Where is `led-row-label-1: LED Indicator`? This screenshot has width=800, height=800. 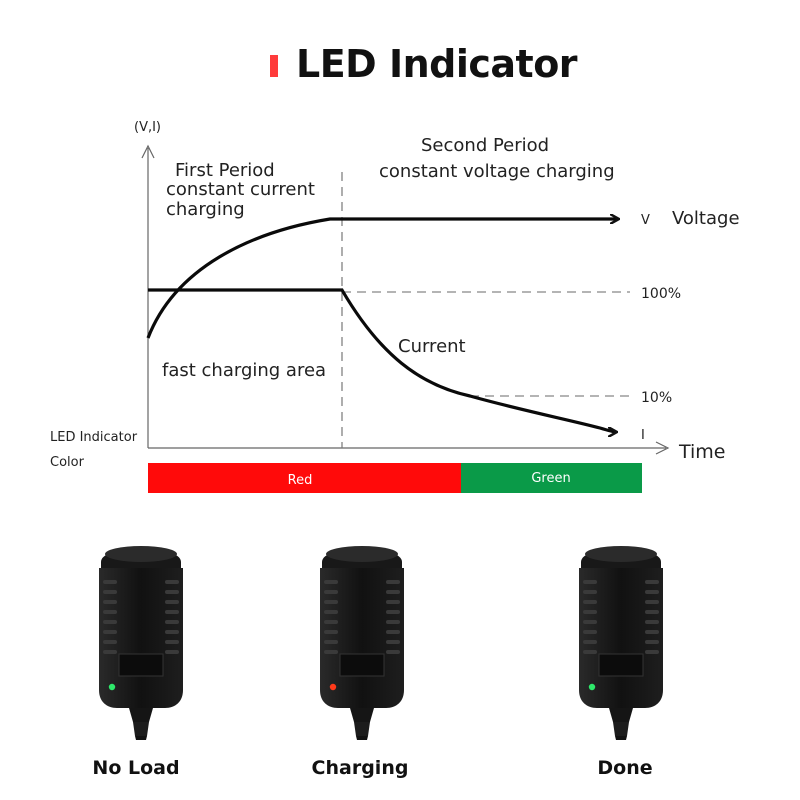
led-row-label-1: LED Indicator is located at coordinates (94, 437).